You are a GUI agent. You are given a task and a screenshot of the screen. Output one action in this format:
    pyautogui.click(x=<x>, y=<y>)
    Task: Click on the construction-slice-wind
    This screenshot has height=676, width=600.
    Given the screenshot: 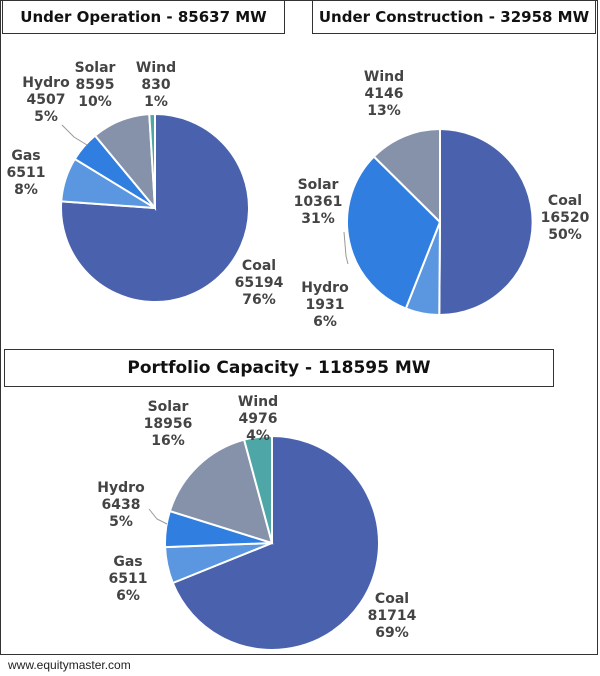 What is the action you would take?
    pyautogui.click(x=406, y=176)
    